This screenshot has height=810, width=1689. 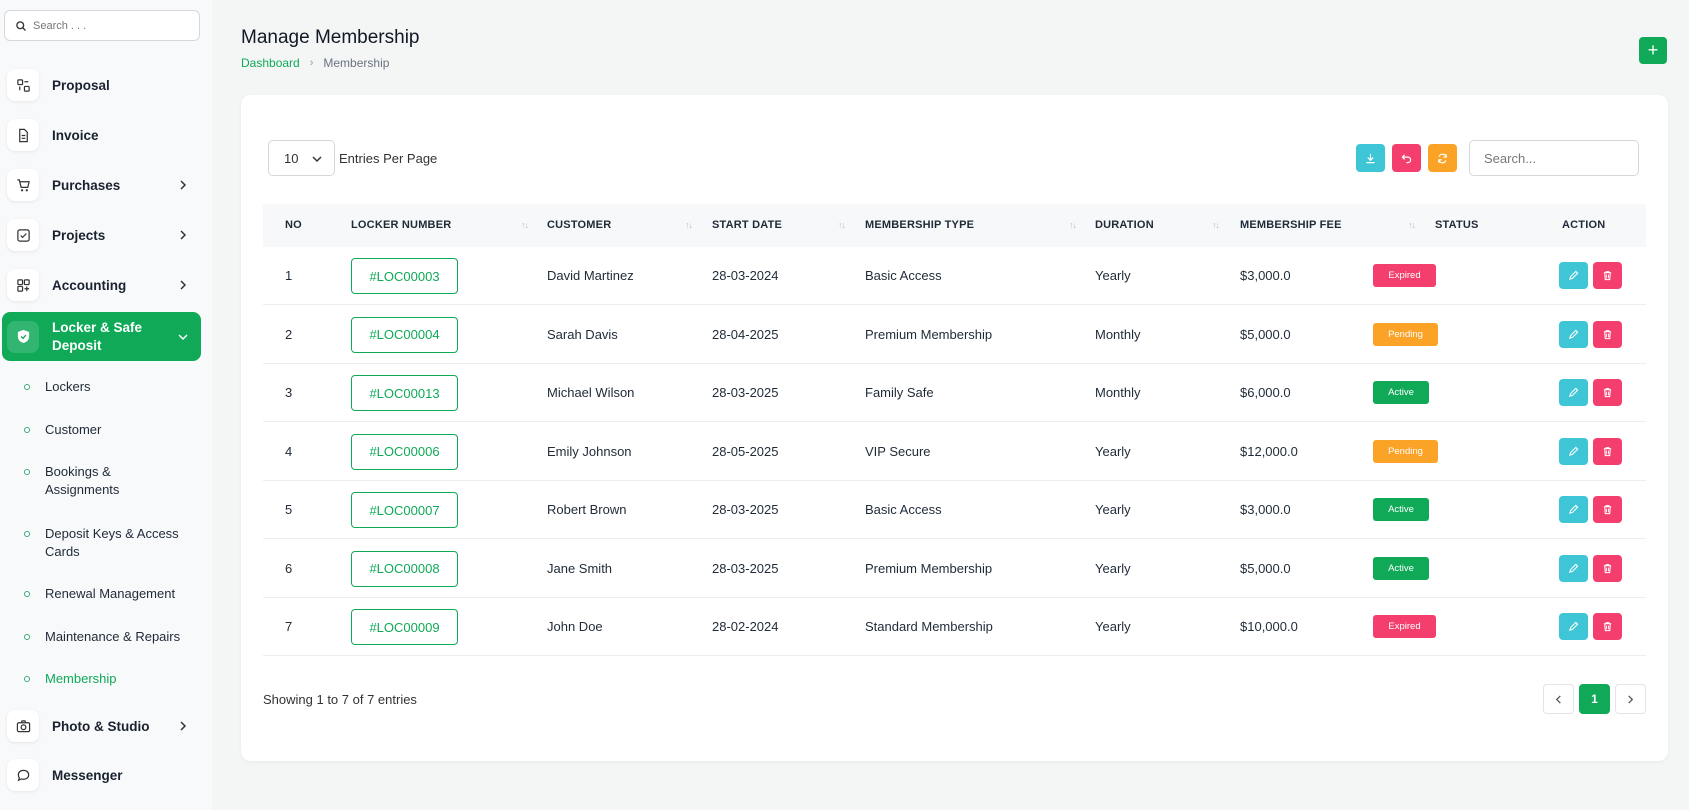 I want to click on sidebar-item-accounting: Accounting, so click(x=106, y=285).